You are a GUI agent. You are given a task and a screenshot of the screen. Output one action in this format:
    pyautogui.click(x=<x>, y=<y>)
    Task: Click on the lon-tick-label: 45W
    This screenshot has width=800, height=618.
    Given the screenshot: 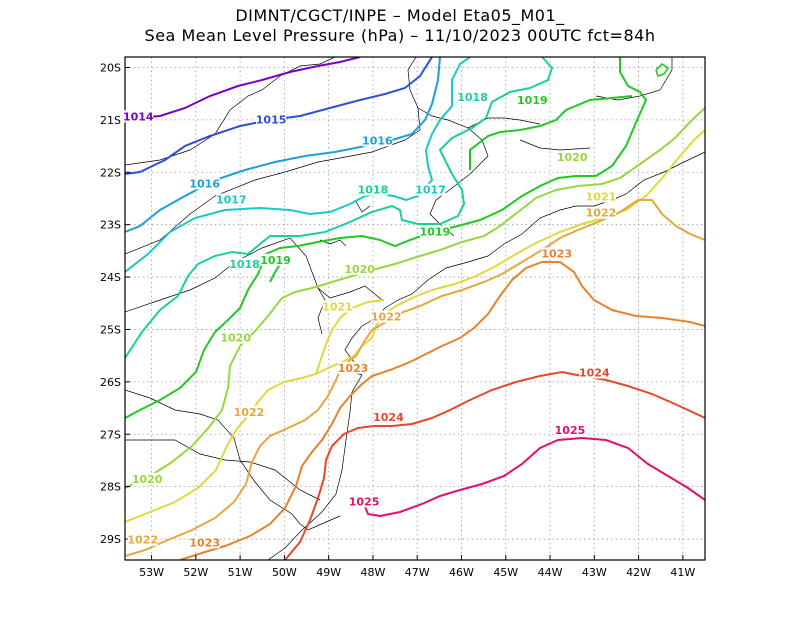 What is the action you would take?
    pyautogui.click(x=505, y=572)
    